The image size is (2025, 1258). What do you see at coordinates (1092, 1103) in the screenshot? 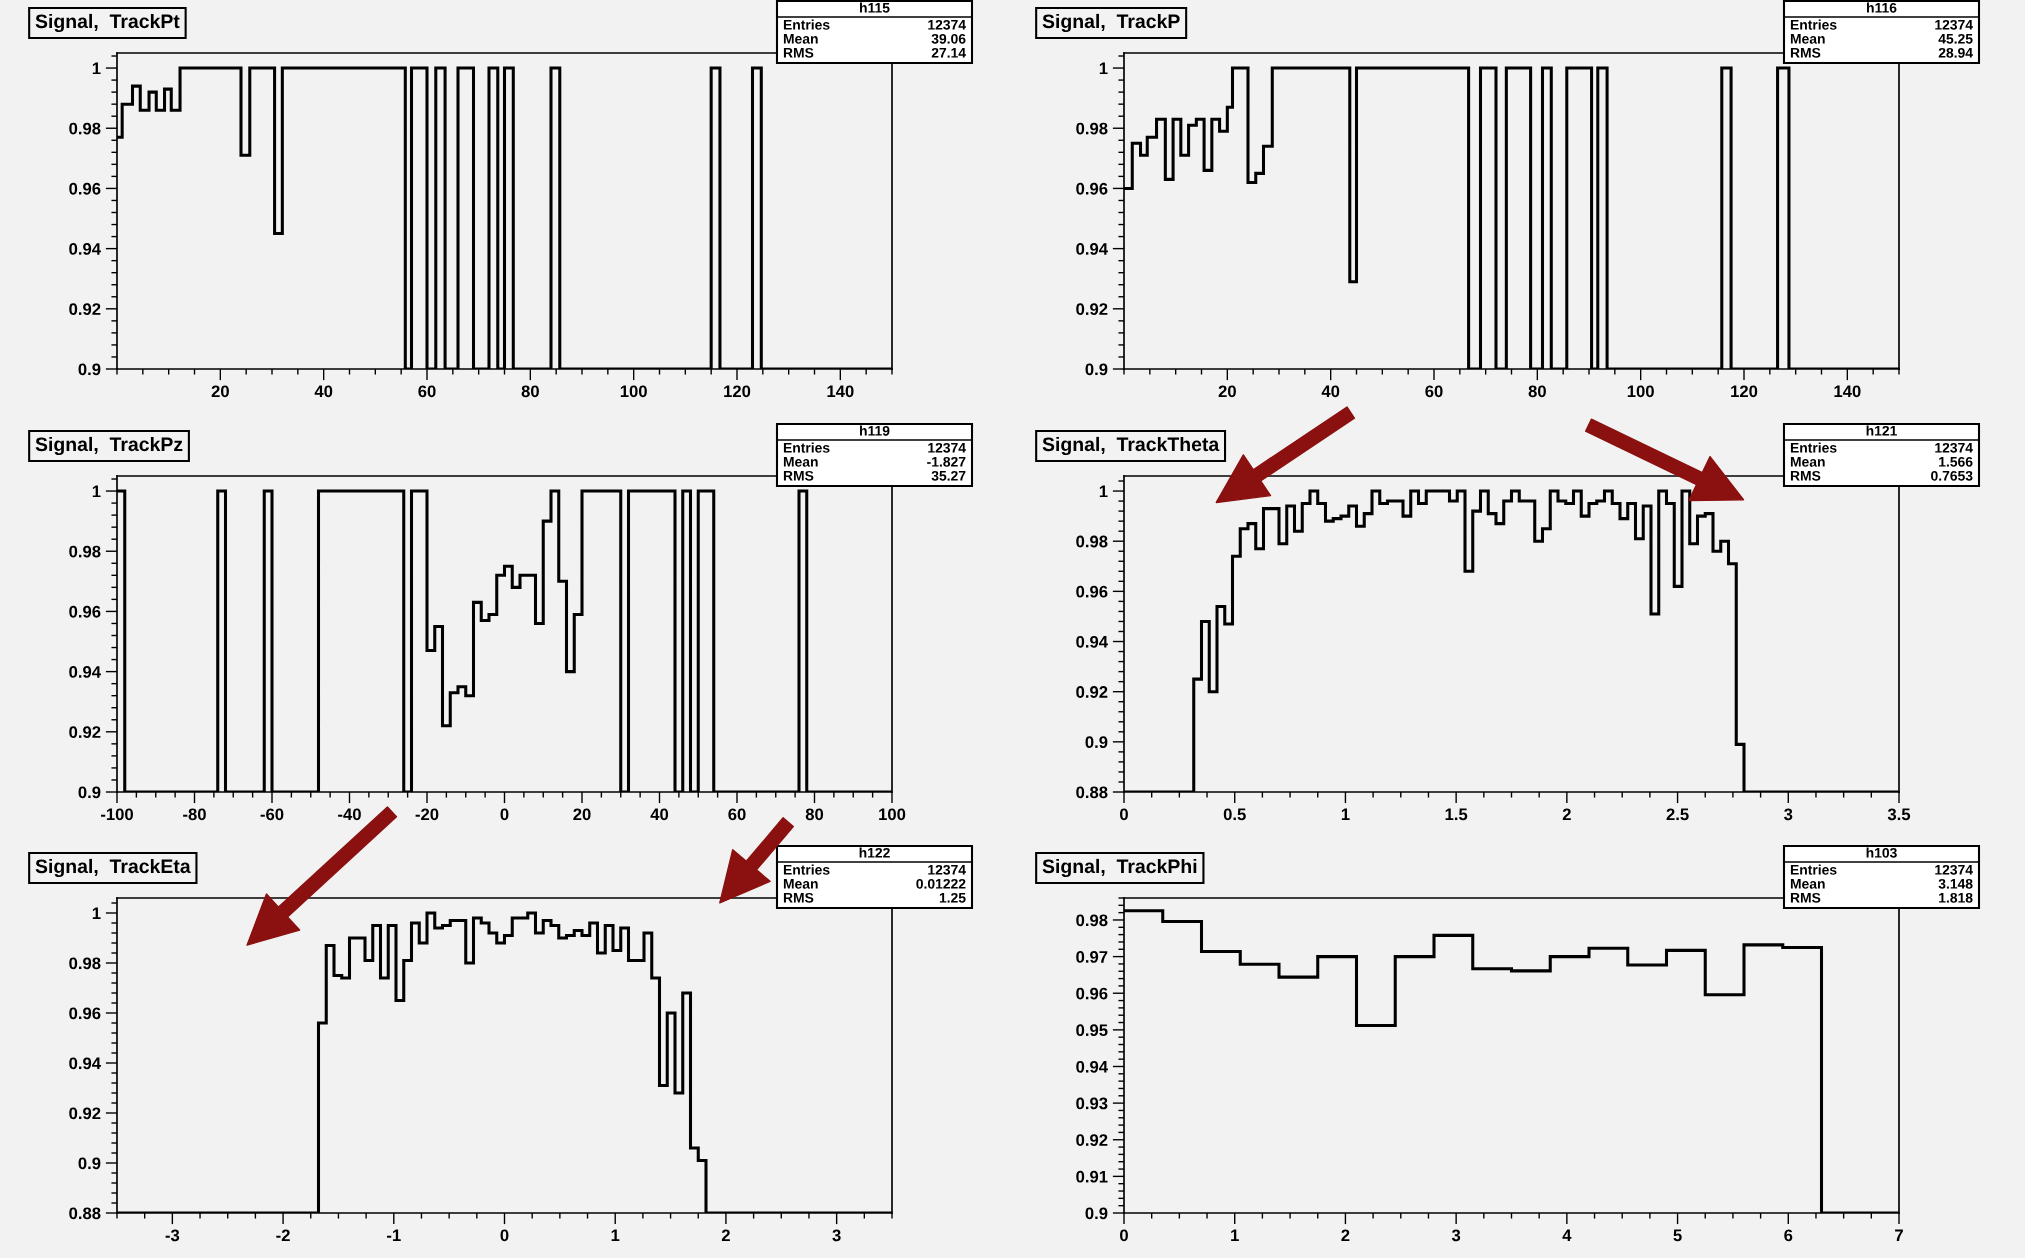
I see `y-tick-label: 0.93` at bounding box center [1092, 1103].